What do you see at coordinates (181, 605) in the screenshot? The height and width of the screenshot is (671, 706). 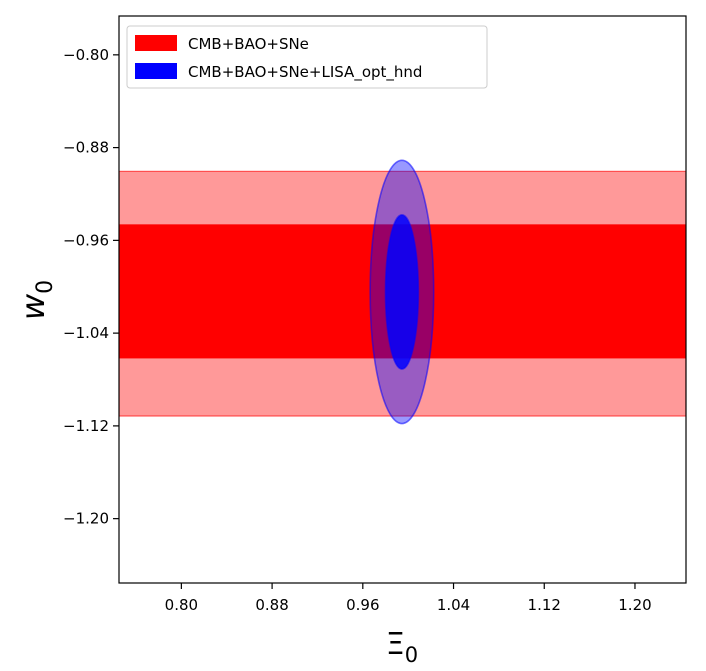 I see `x-tick-label: 0.80` at bounding box center [181, 605].